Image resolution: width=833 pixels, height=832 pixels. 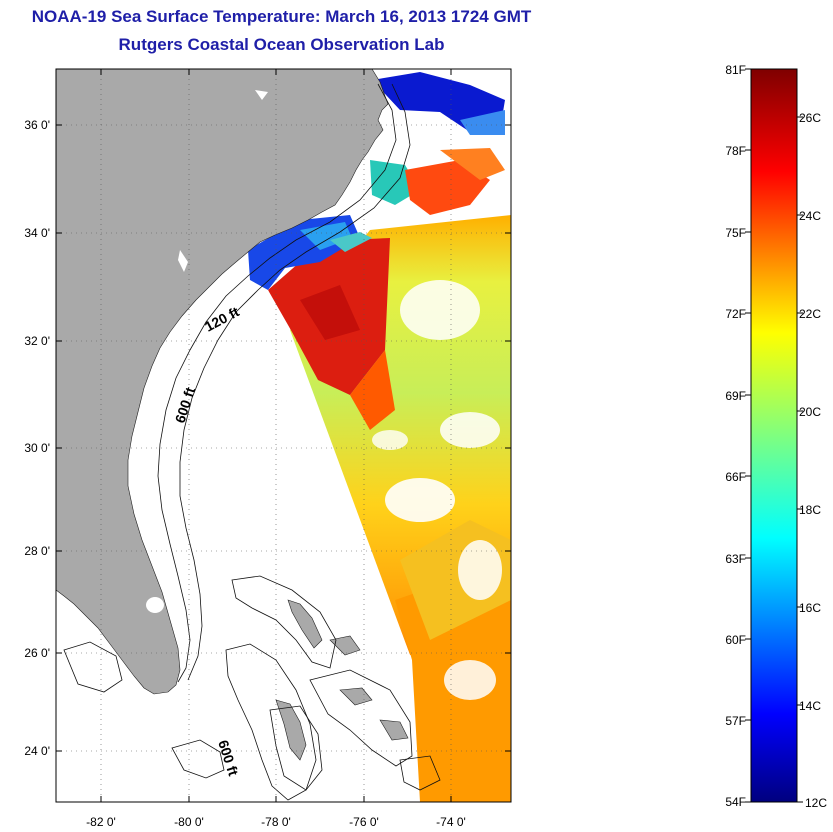 I want to click on colorbar-label-14c: 14C, so click(x=810, y=706).